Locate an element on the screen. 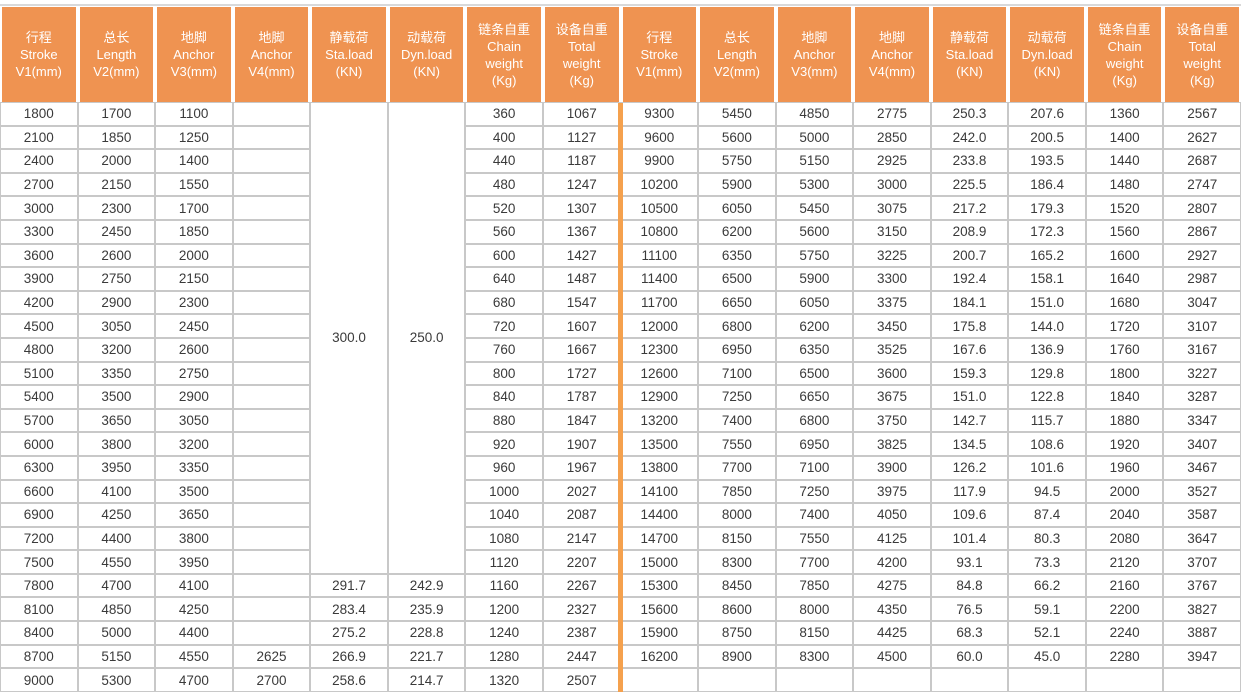 This screenshot has height=700, width=1241. cell-left-chain: 1080 is located at coordinates (504, 538).